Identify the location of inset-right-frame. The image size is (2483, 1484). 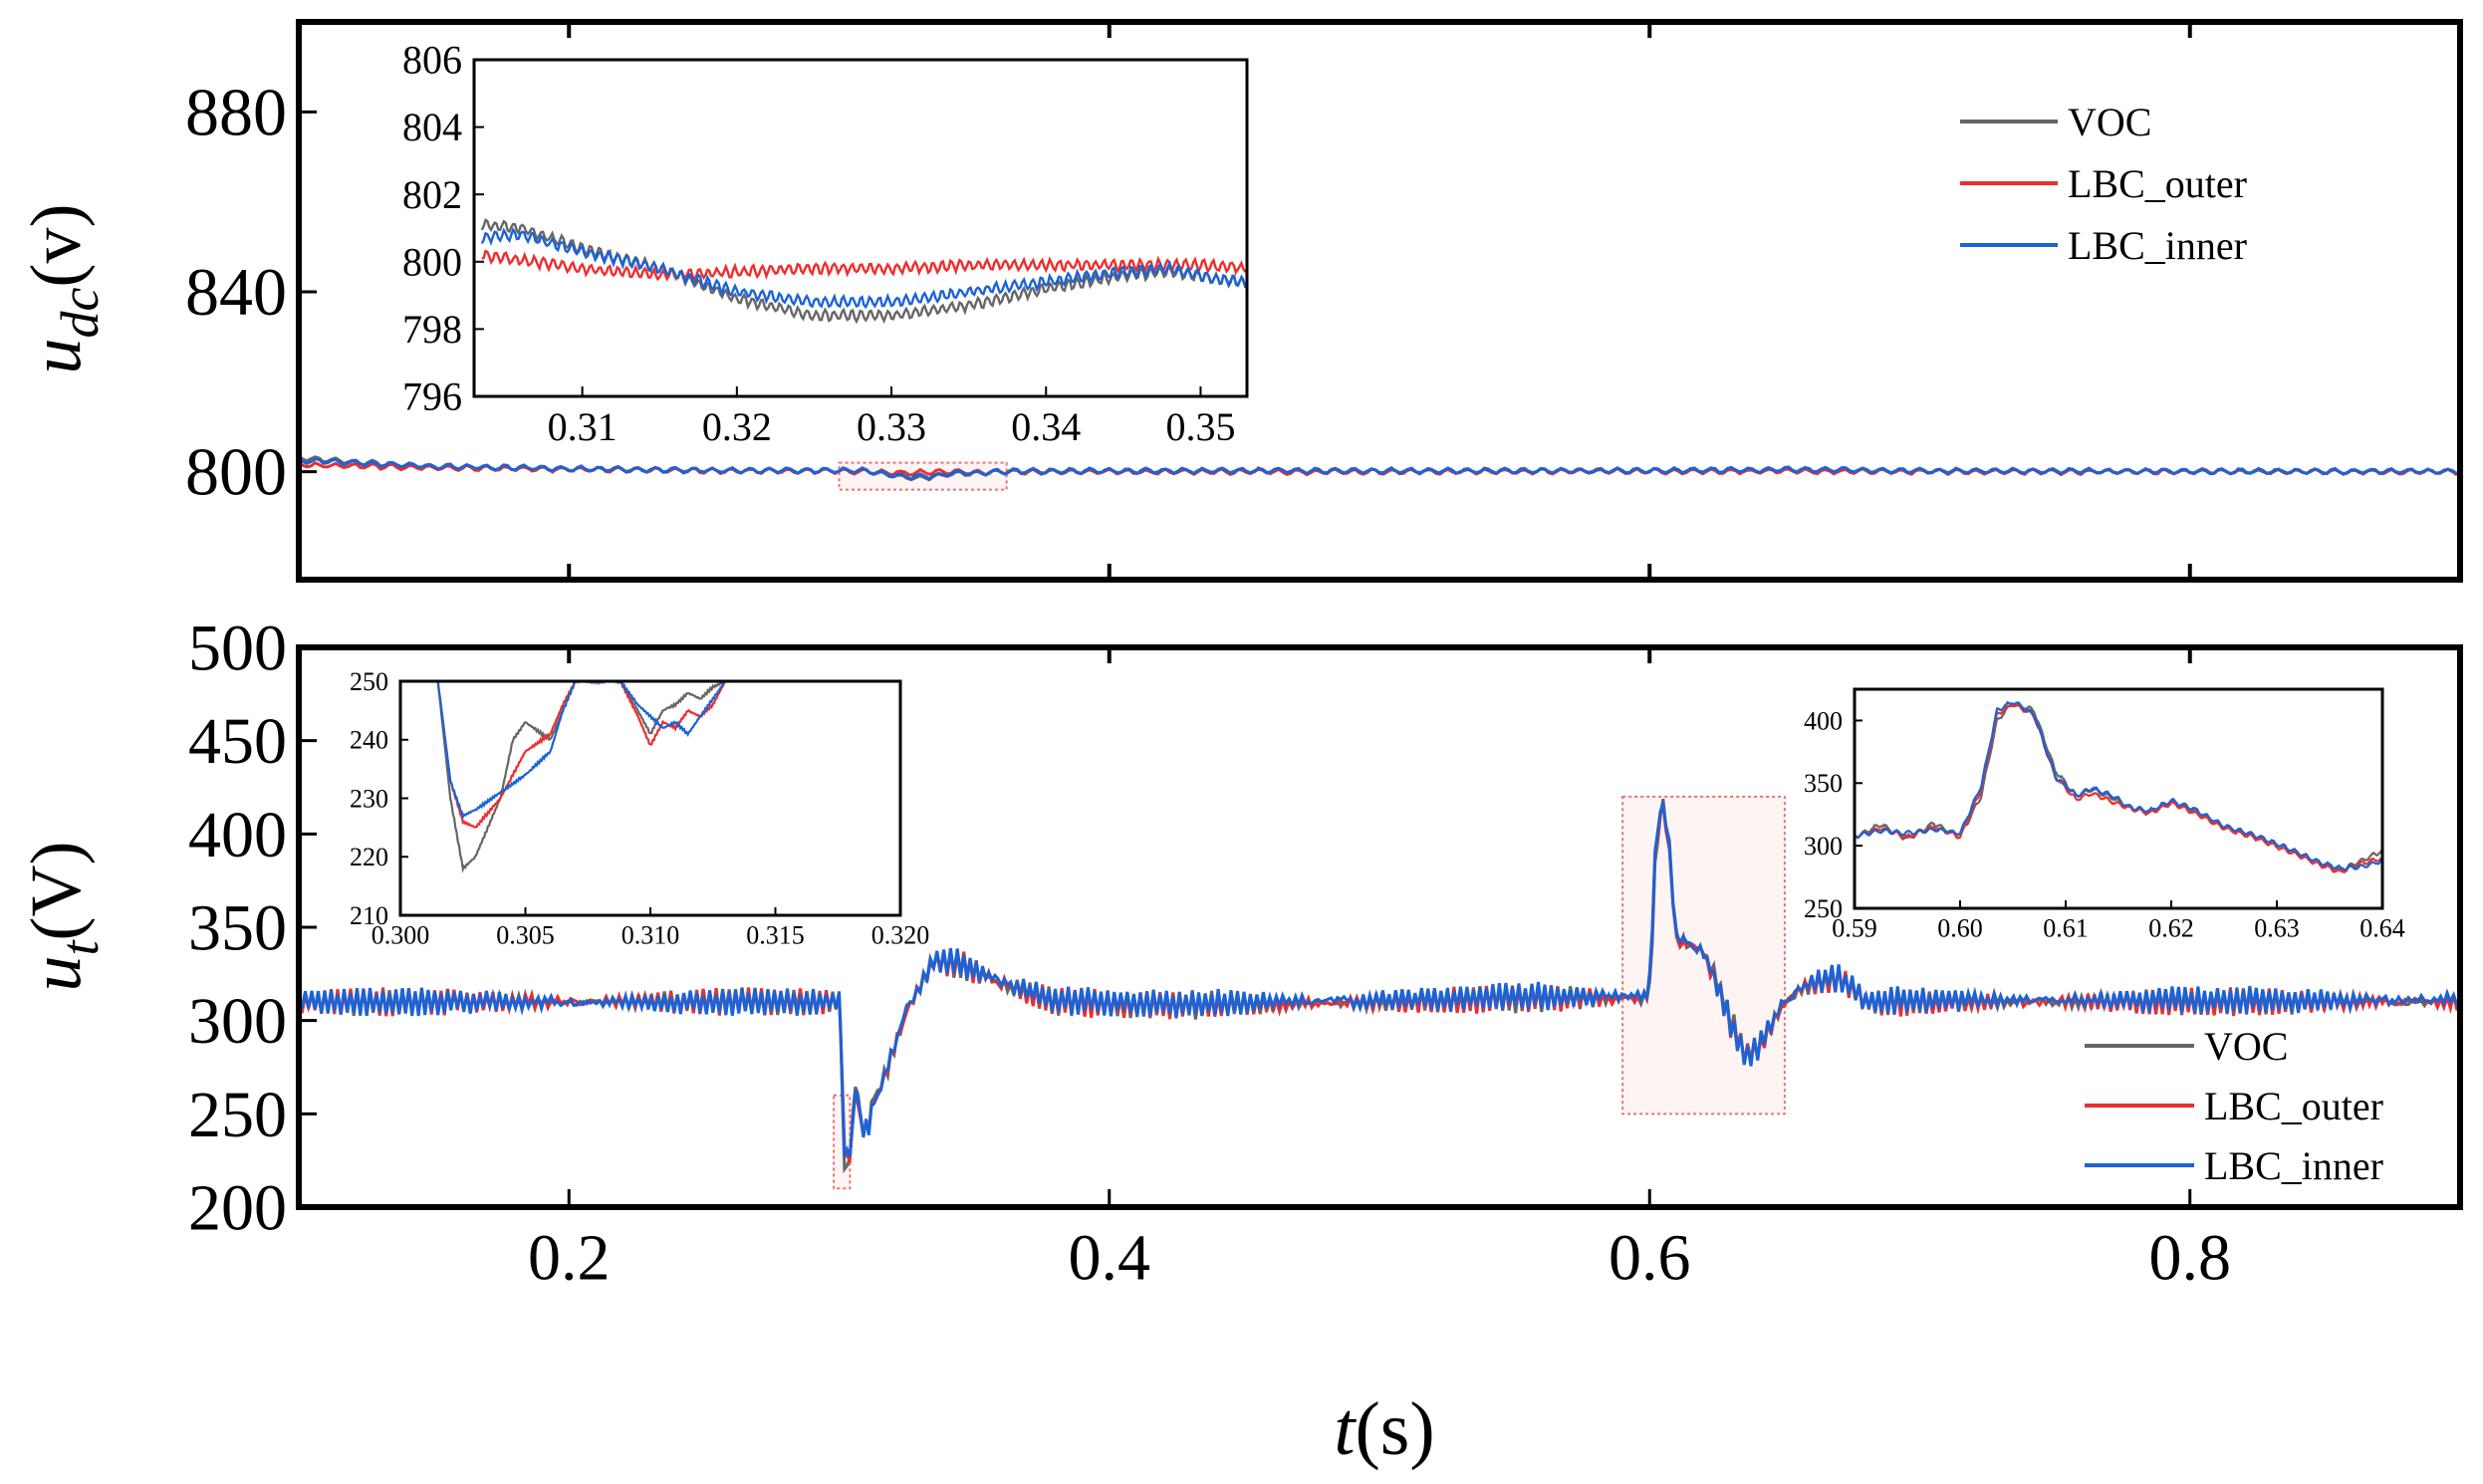
(2118, 798).